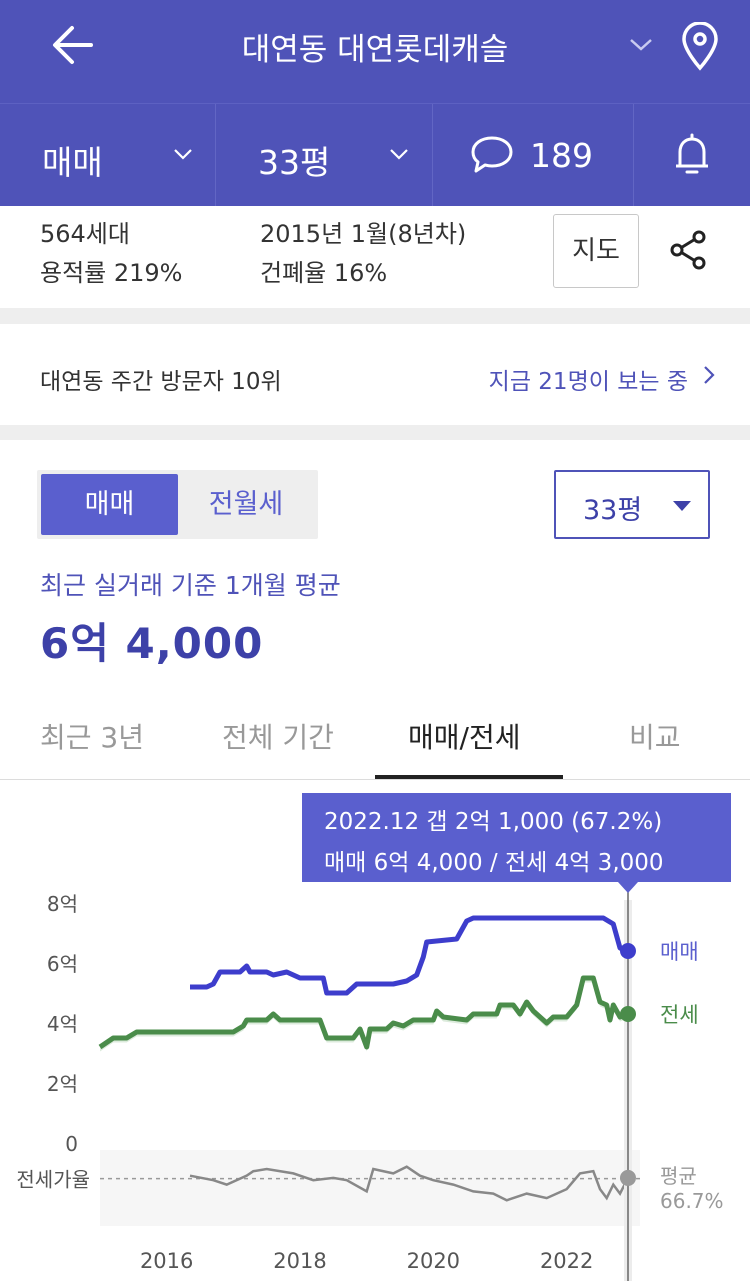 Image resolution: width=750 pixels, height=1281 pixels. I want to click on x-tick-label: 2016, so click(166, 1261).